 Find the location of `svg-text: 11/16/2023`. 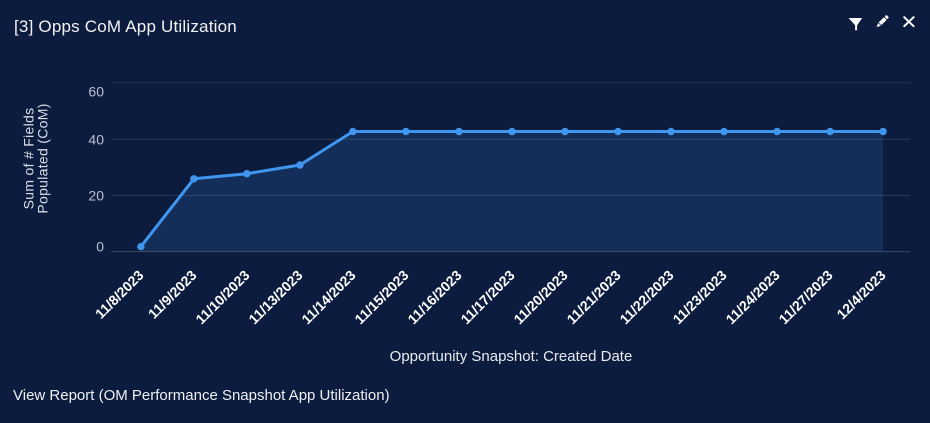

svg-text: 11/16/2023 is located at coordinates (434, 297).